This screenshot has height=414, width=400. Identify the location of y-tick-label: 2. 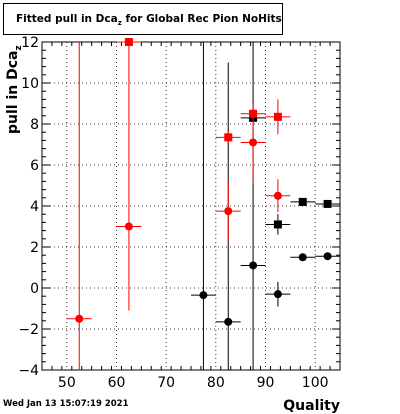
(34, 248).